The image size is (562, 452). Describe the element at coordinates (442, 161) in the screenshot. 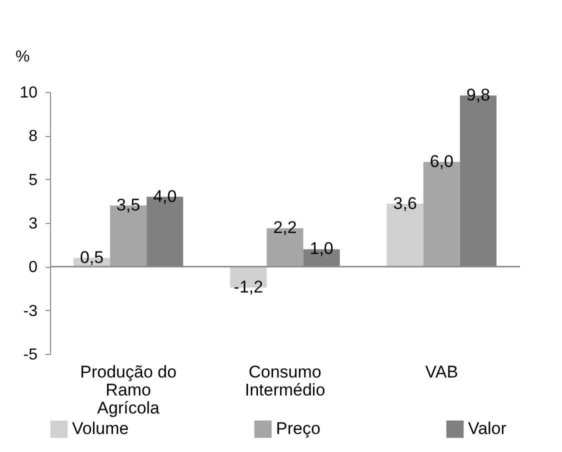

I see `data-label: 6,0` at that location.